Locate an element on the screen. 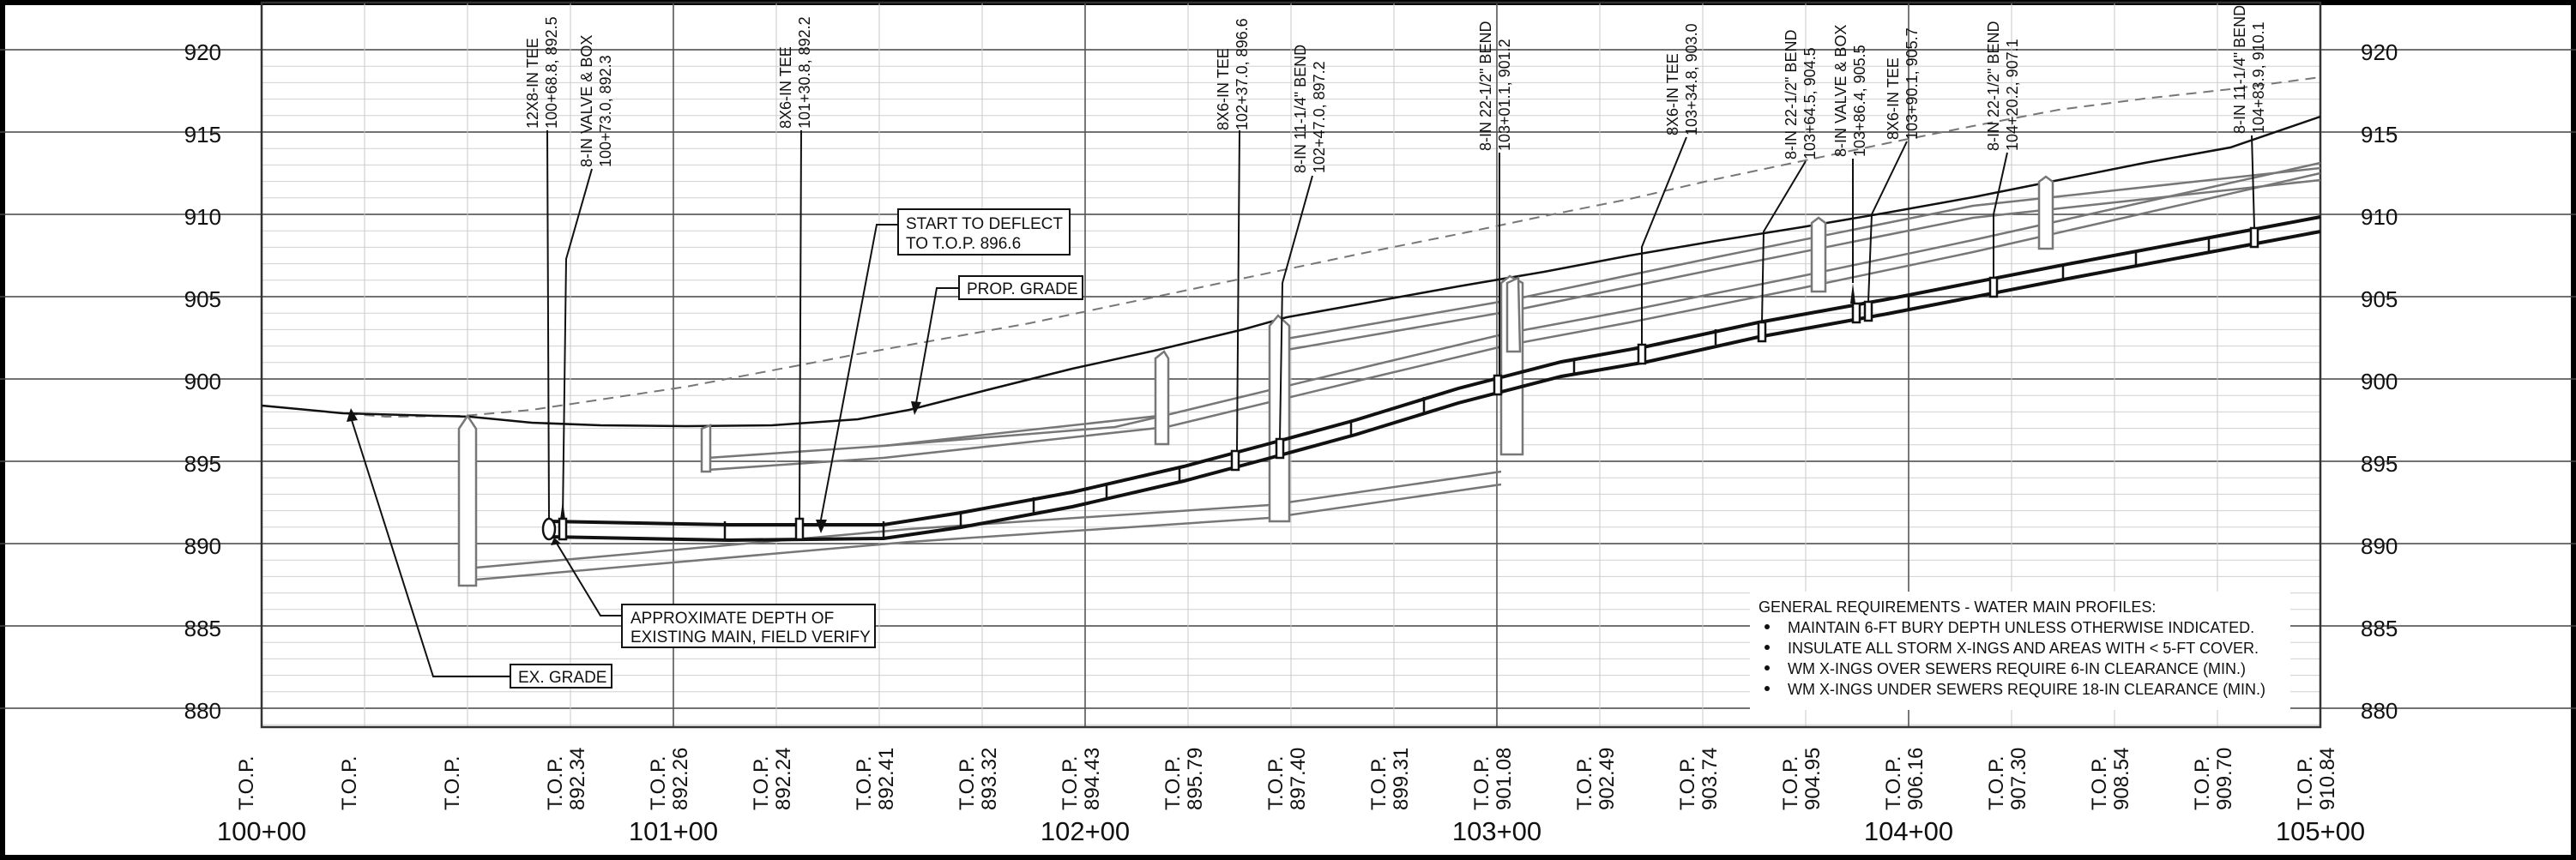 This screenshot has width=2576, height=860. top-of-pipe-label: T.O.P. 892.34 is located at coordinates (566, 779).